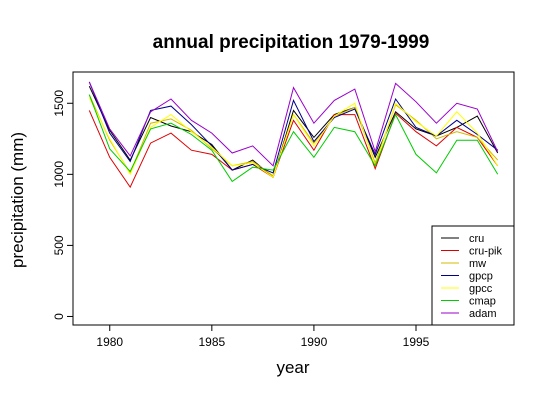  I want to click on legend-label: cru-pik, so click(486, 252).